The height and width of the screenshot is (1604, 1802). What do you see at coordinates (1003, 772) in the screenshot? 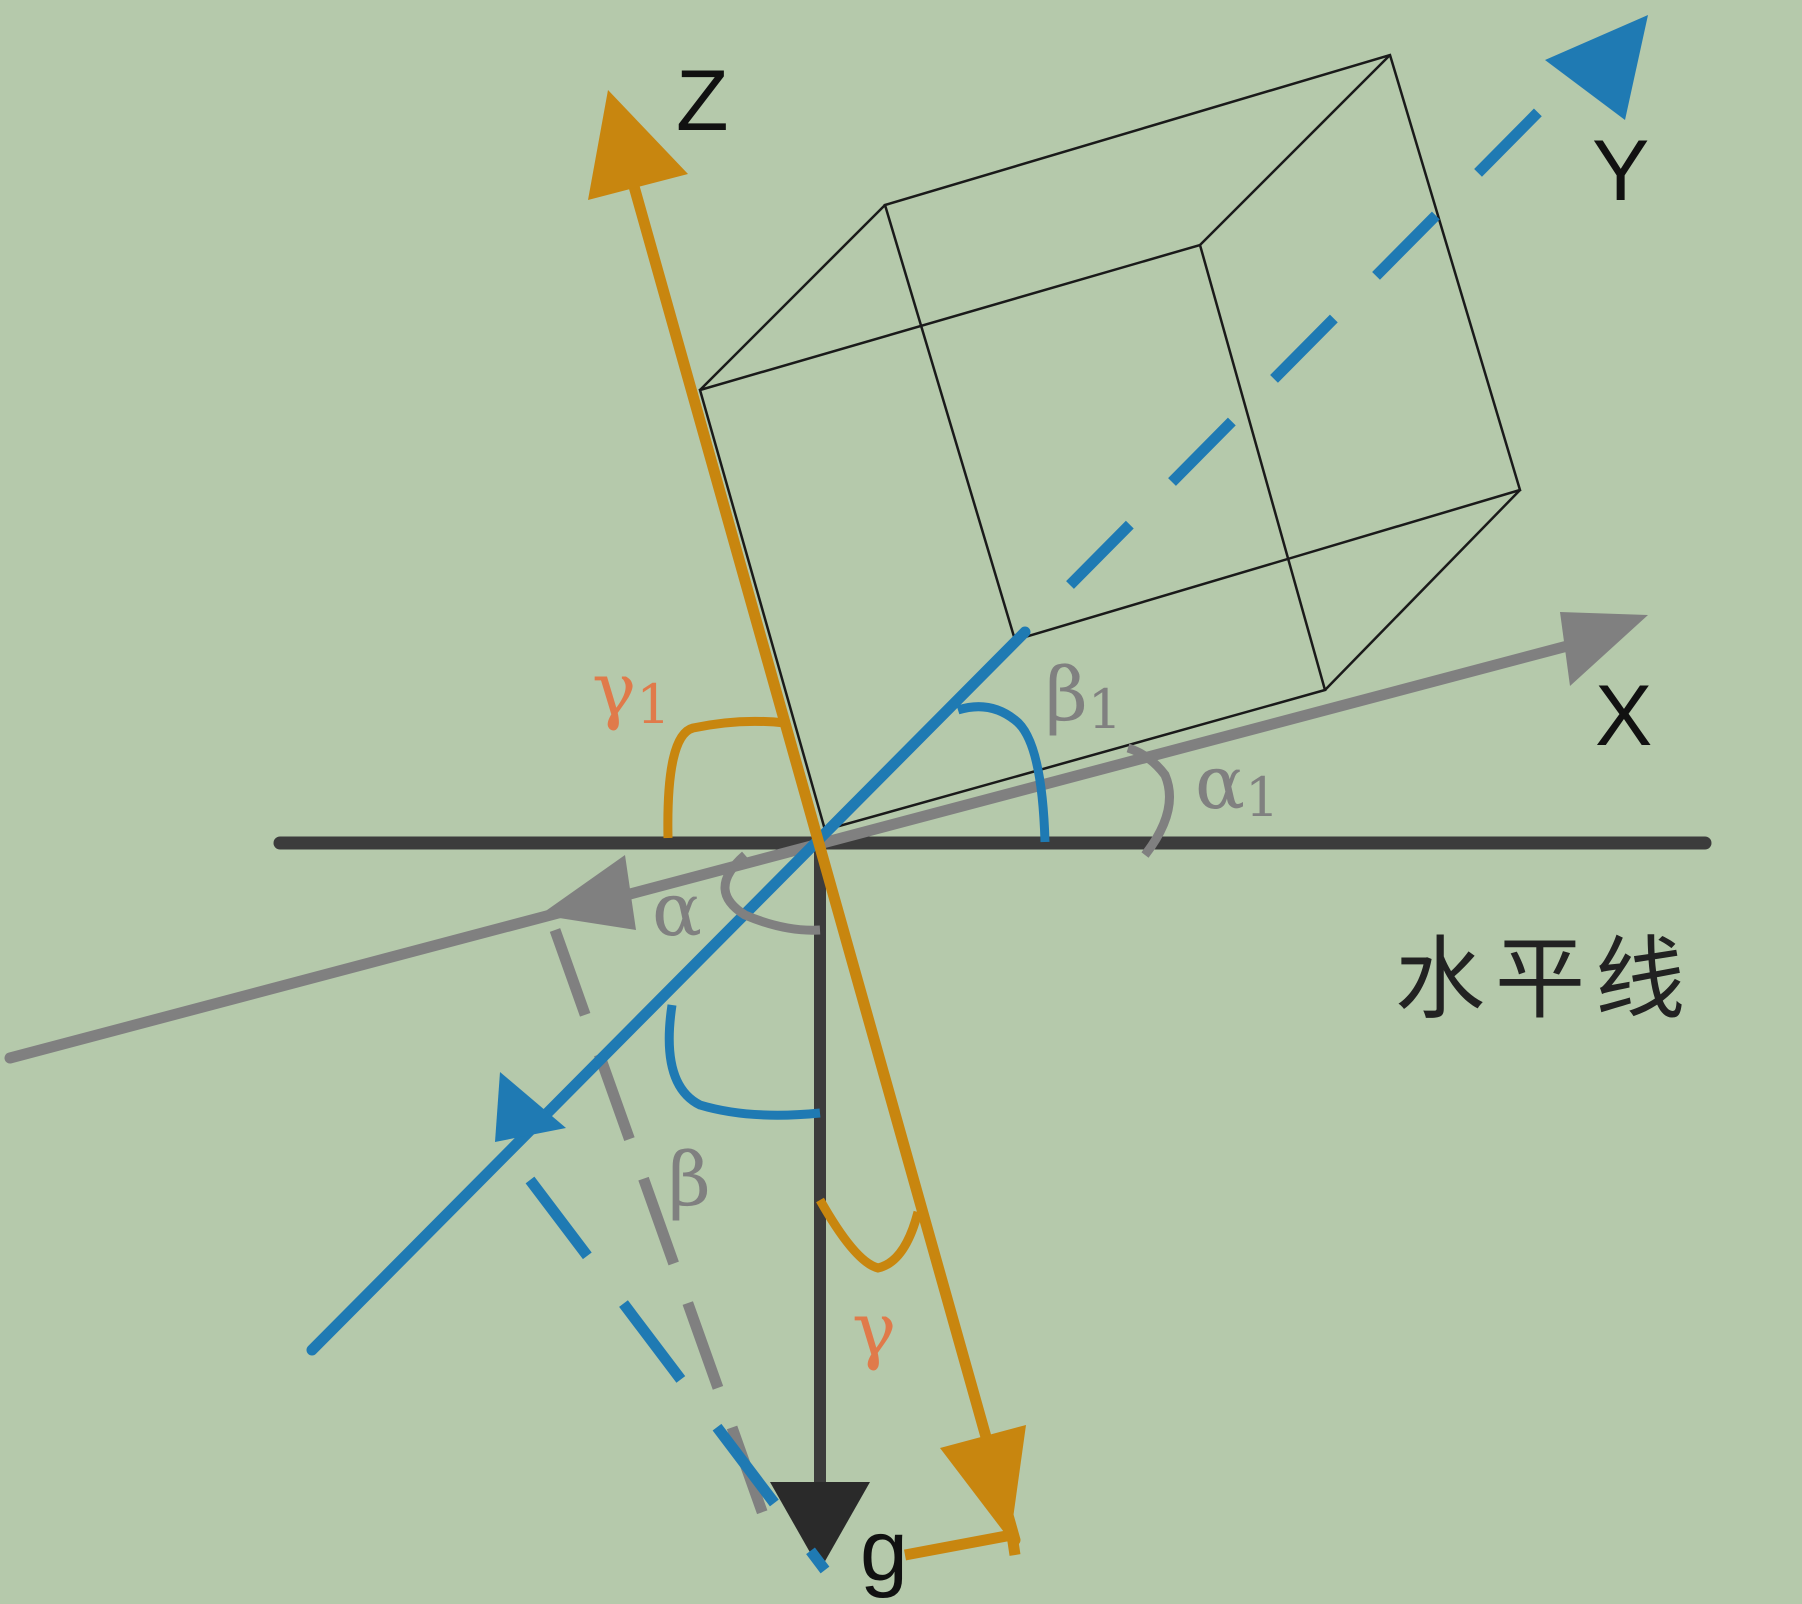
I see `angle-beta1-arc` at bounding box center [1003, 772].